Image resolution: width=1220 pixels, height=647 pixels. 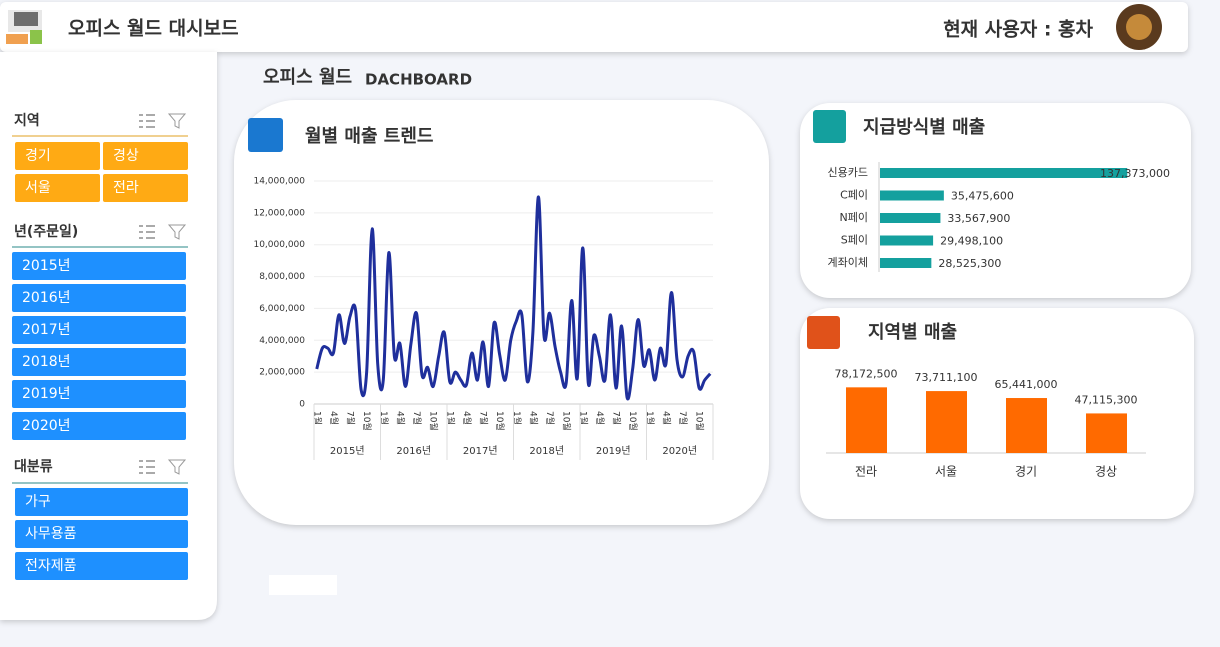 I want to click on data-label: 28,525,300, so click(x=969, y=263).